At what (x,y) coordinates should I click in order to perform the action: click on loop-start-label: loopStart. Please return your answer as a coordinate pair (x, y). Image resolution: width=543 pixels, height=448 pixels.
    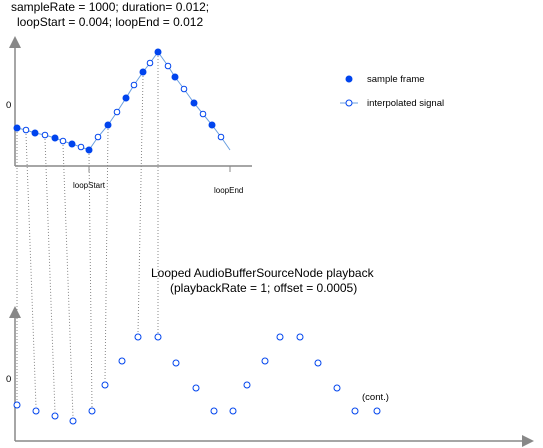
    Looking at the image, I should click on (89, 185).